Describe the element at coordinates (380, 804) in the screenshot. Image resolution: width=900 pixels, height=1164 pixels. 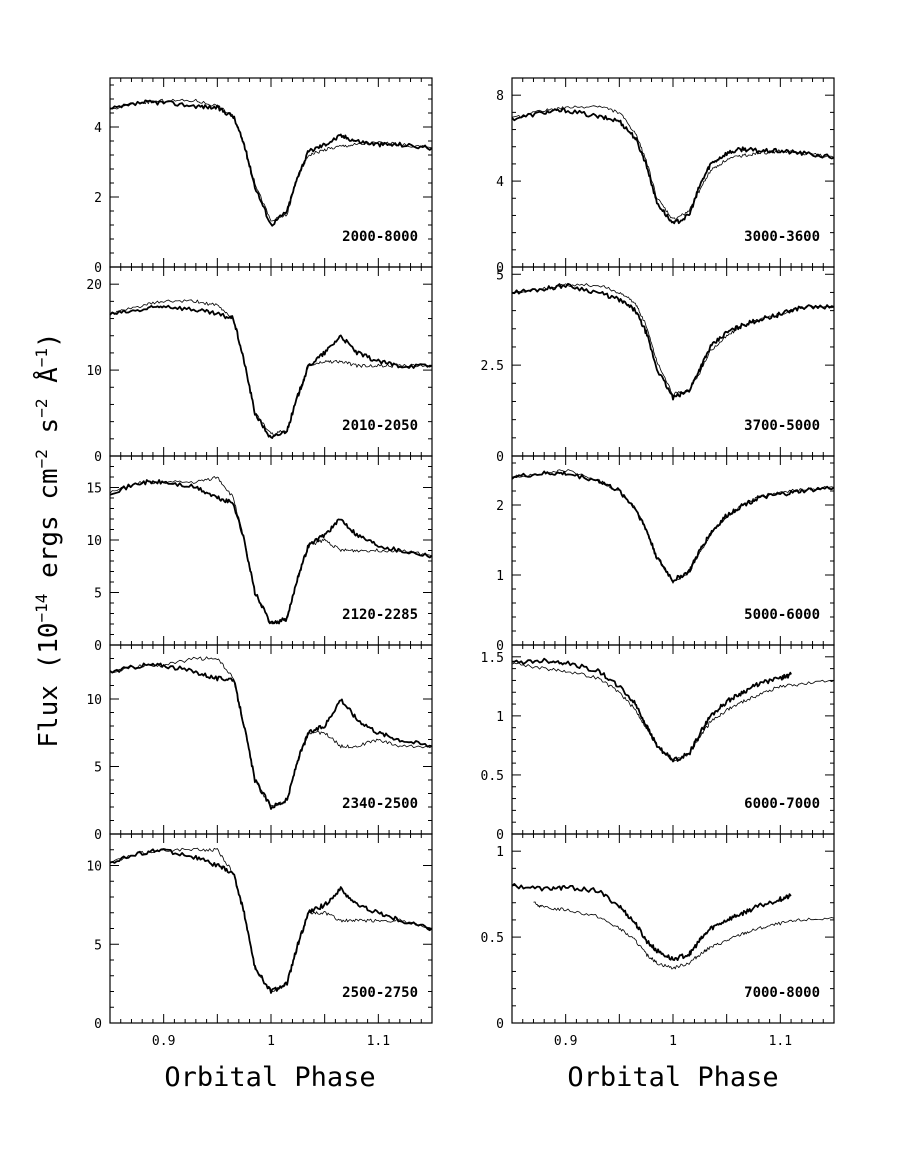
I see `band-label: 2340-2500` at that location.